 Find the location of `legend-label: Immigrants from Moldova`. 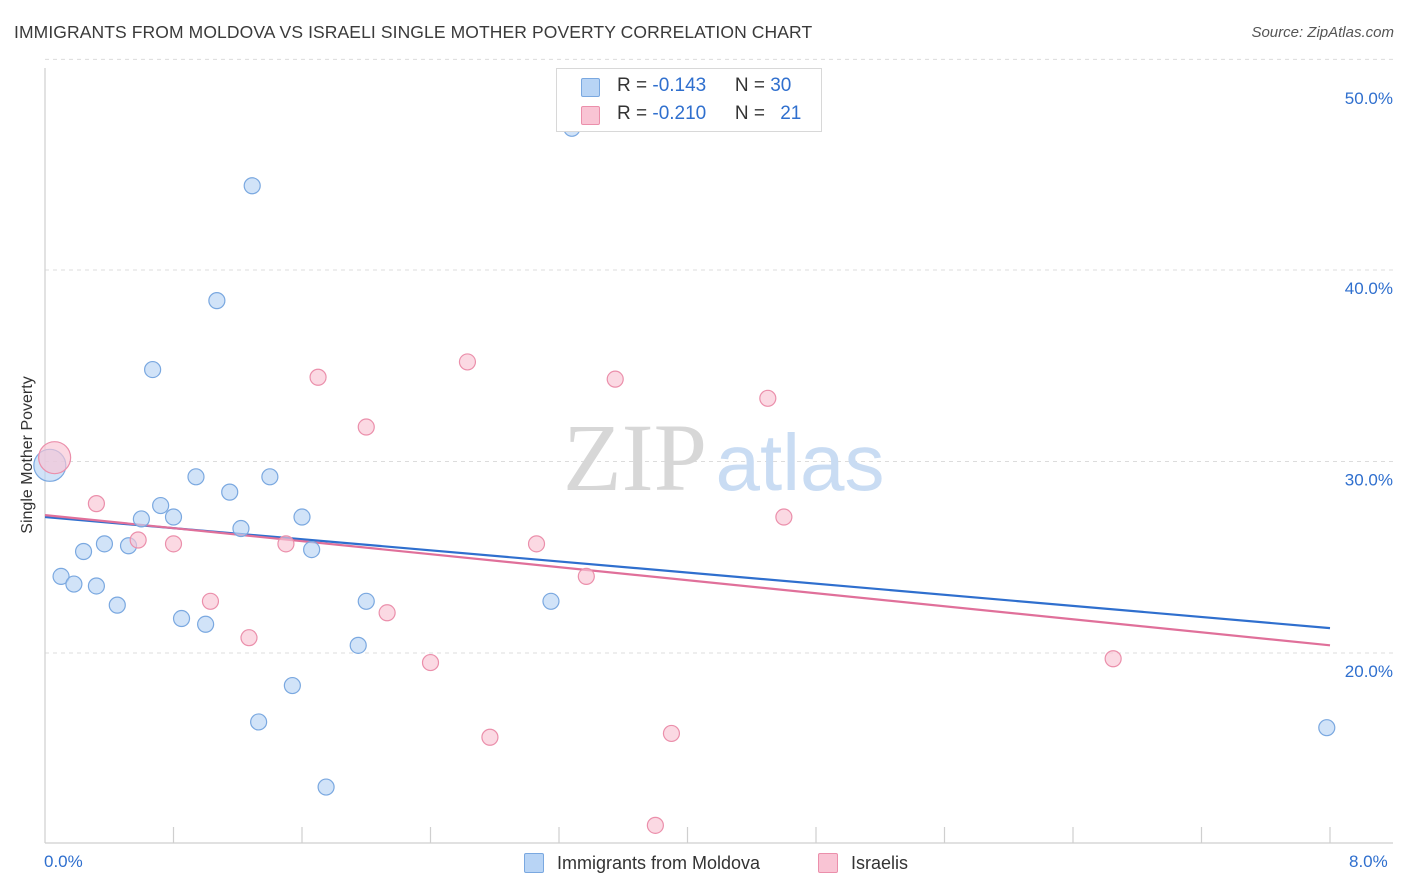

legend-label: Immigrants from Moldova is located at coordinates (659, 863).